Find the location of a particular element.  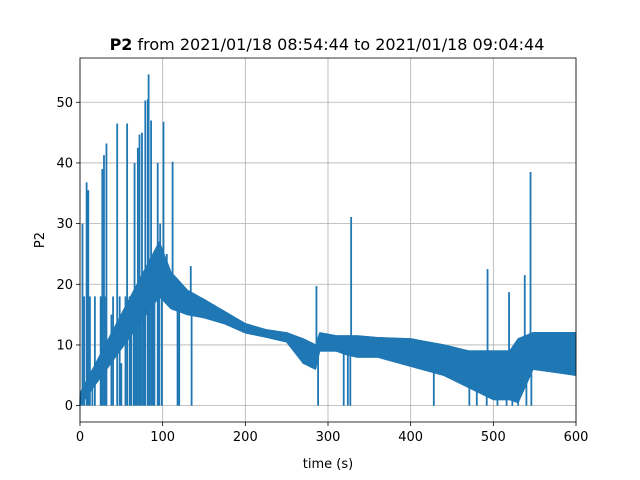

x-tick-label: 600 is located at coordinates (576, 437).